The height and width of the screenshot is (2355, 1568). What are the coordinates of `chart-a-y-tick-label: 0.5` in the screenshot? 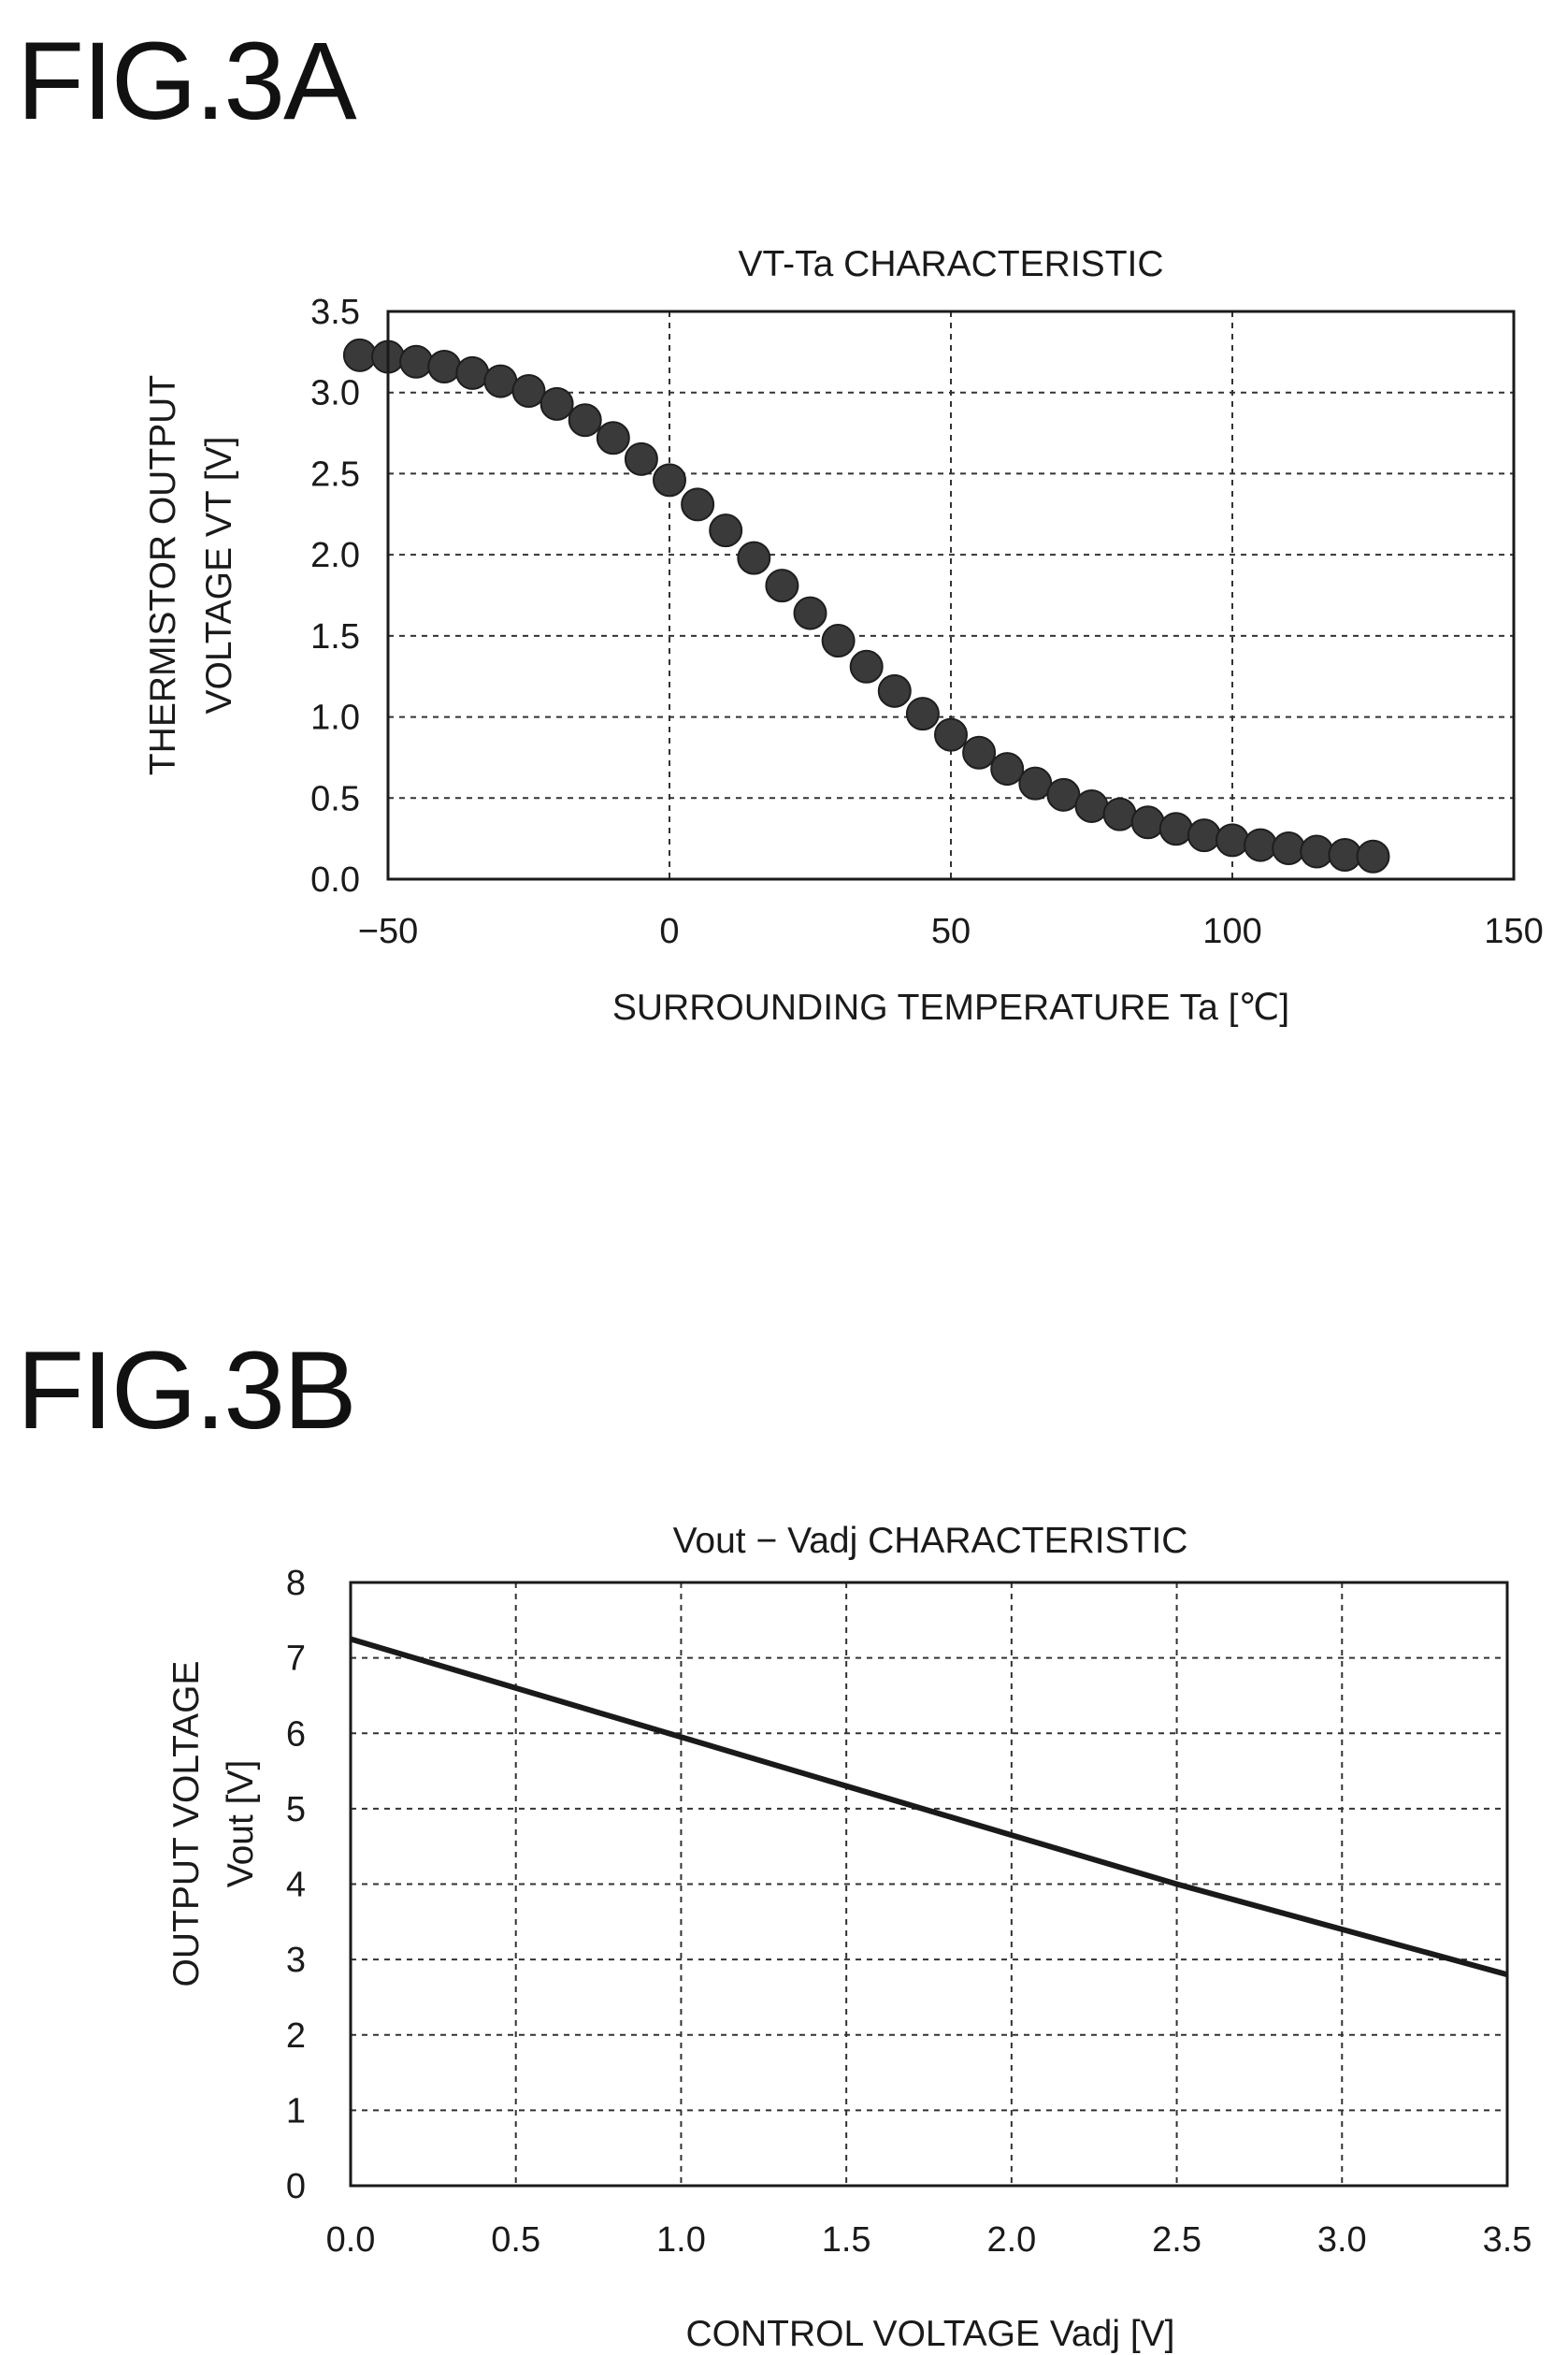 It's located at (335, 799).